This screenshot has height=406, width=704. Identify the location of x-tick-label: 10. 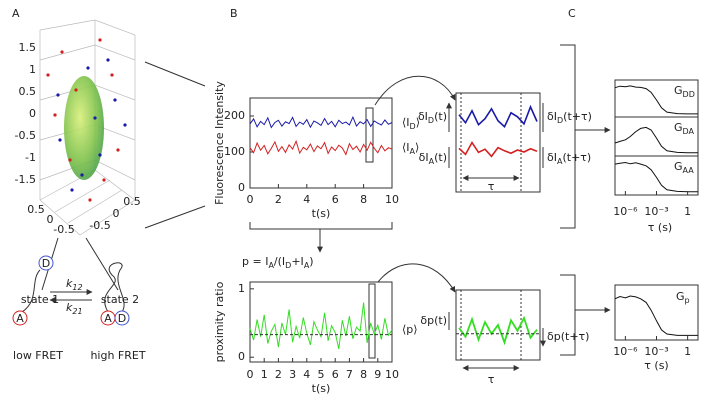
(392, 374).